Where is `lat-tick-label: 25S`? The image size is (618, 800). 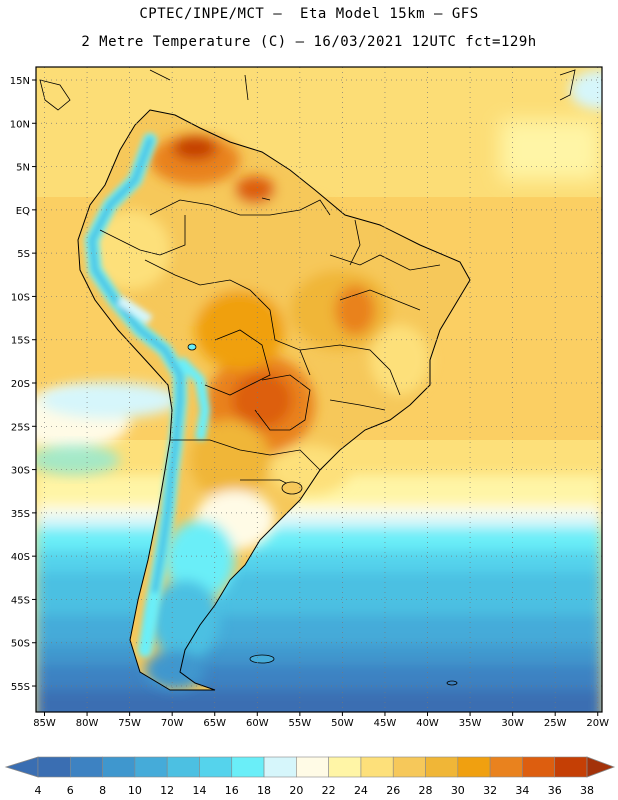 lat-tick-label: 25S is located at coordinates (20, 427).